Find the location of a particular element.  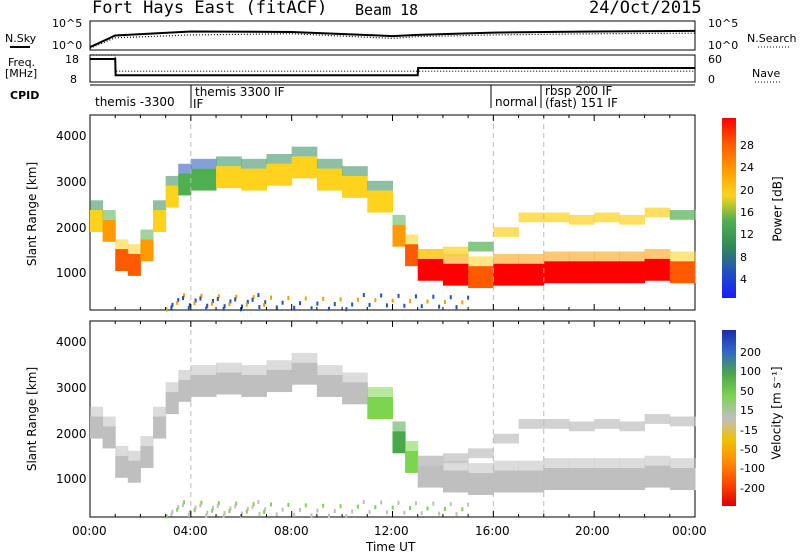

velocity-ylabel: Slant Range [km] is located at coordinates (32, 419).